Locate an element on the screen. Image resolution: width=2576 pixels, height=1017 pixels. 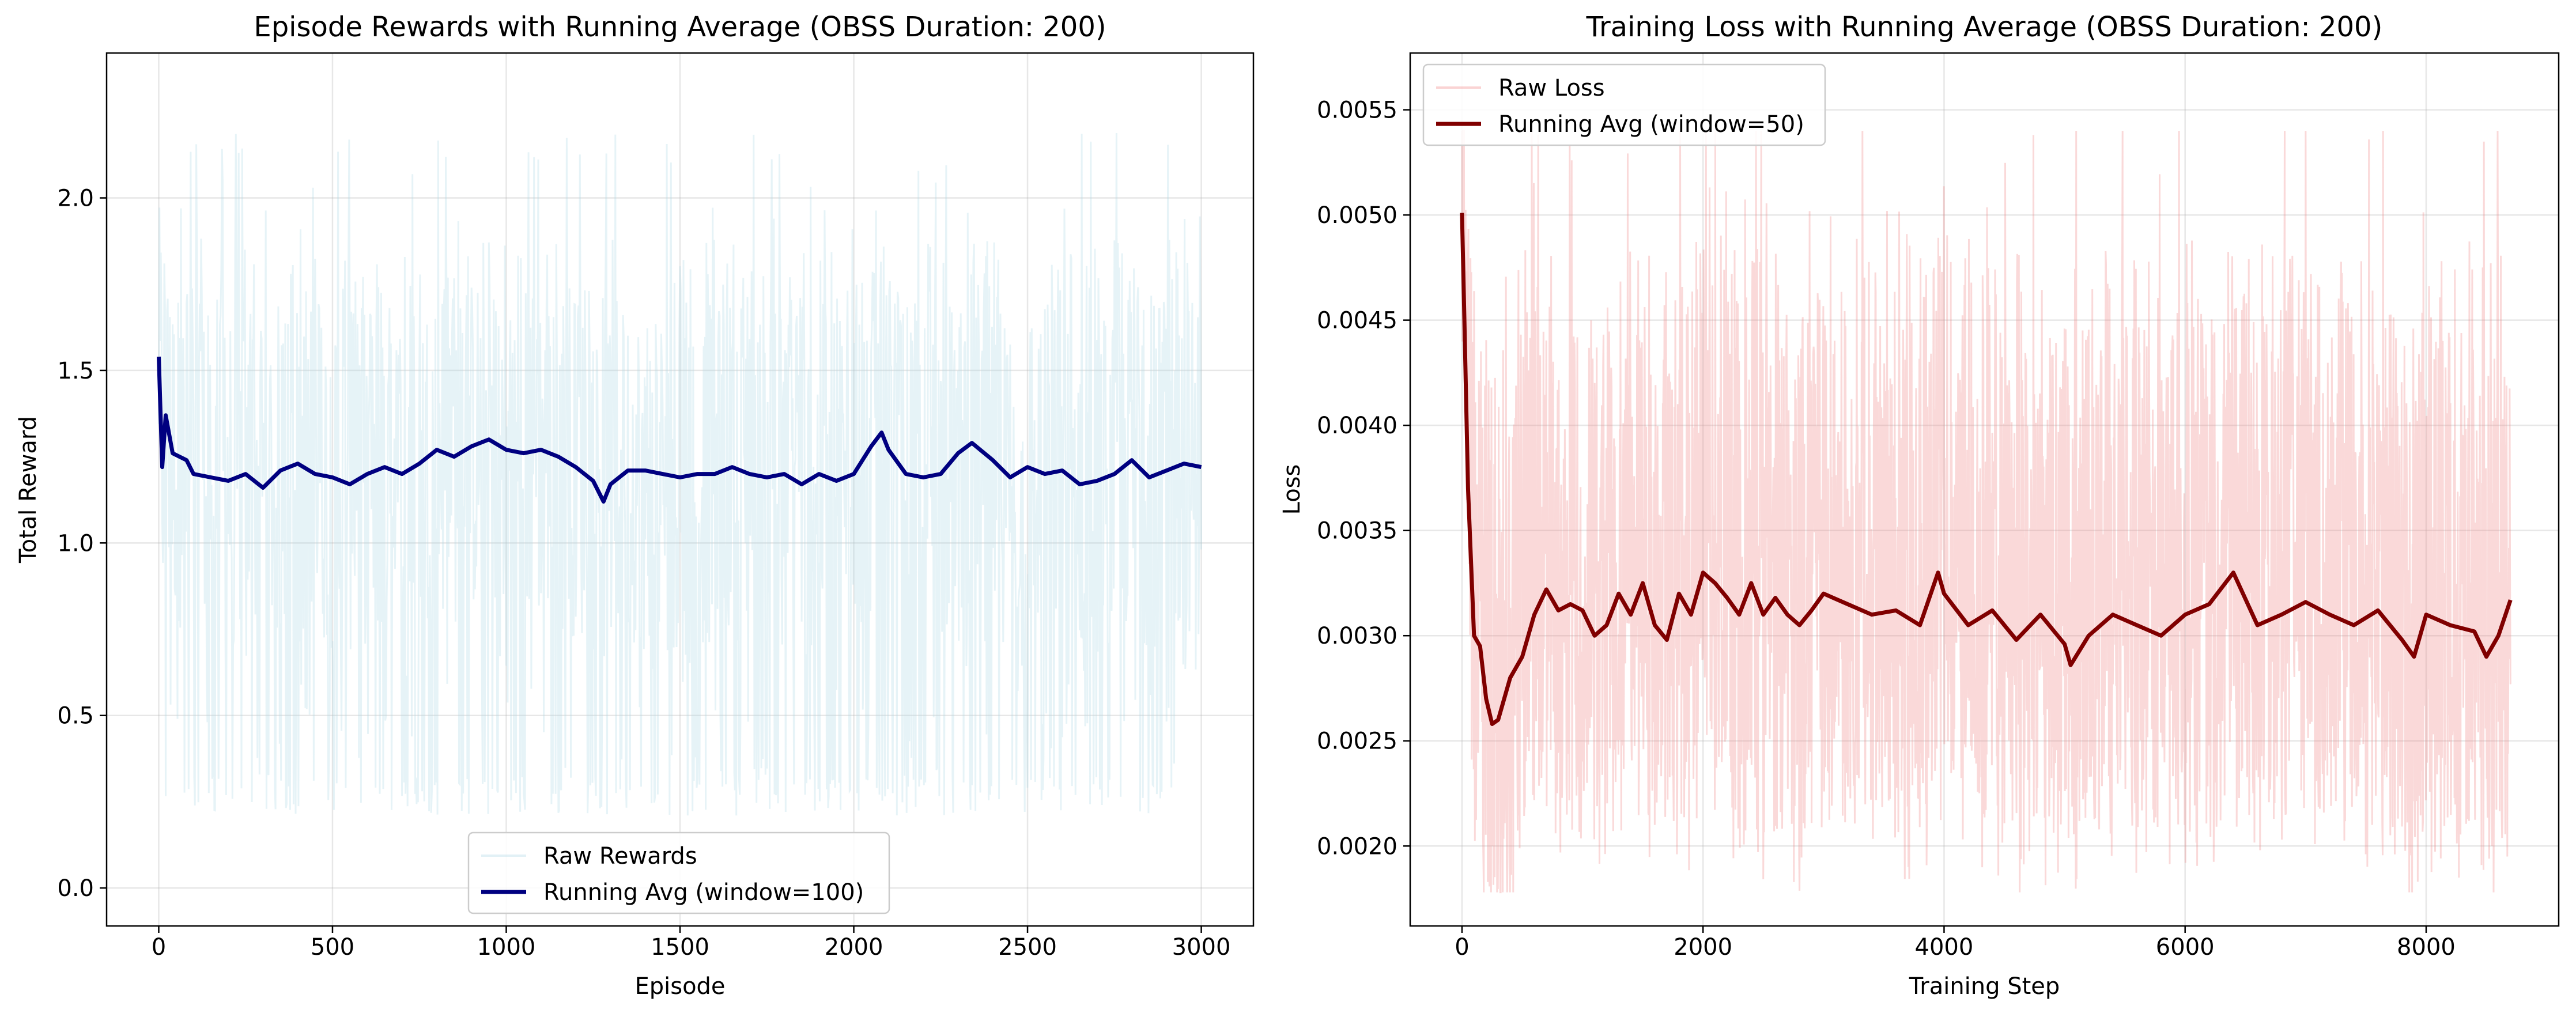
x-tick-label: 6000 is located at coordinates (2185, 947).